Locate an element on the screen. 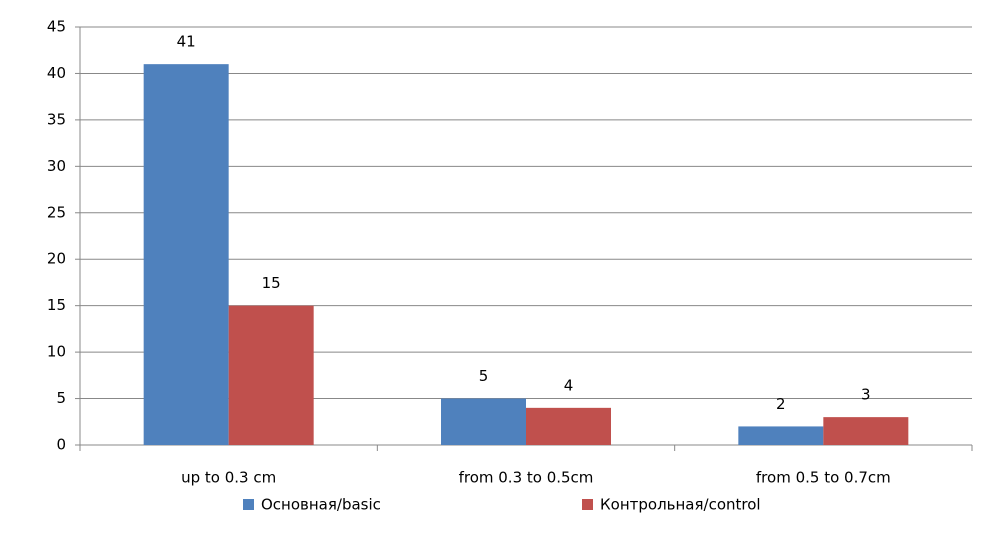  data-label: 4 is located at coordinates (569, 385).